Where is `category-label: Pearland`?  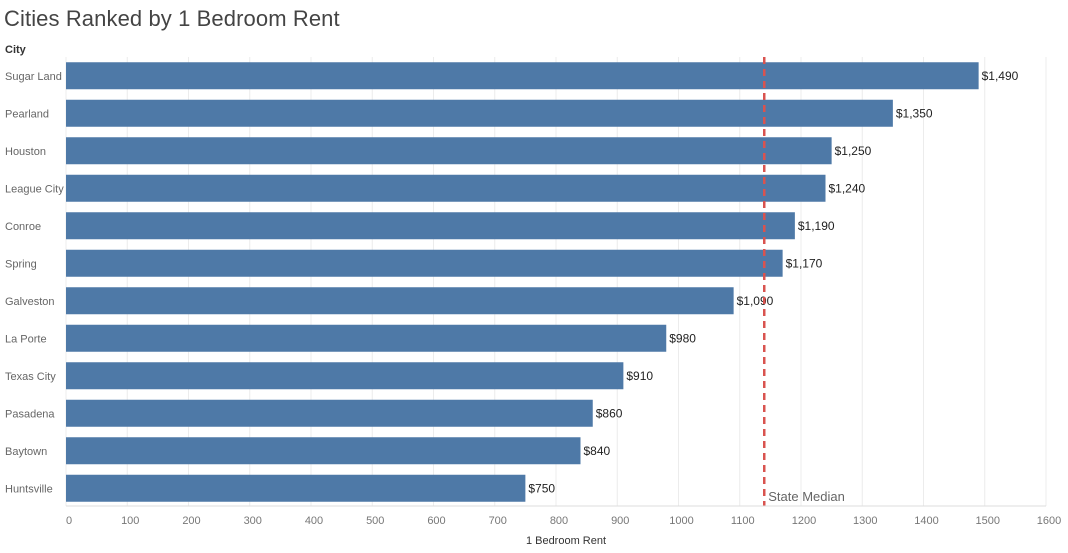 category-label: Pearland is located at coordinates (27, 114).